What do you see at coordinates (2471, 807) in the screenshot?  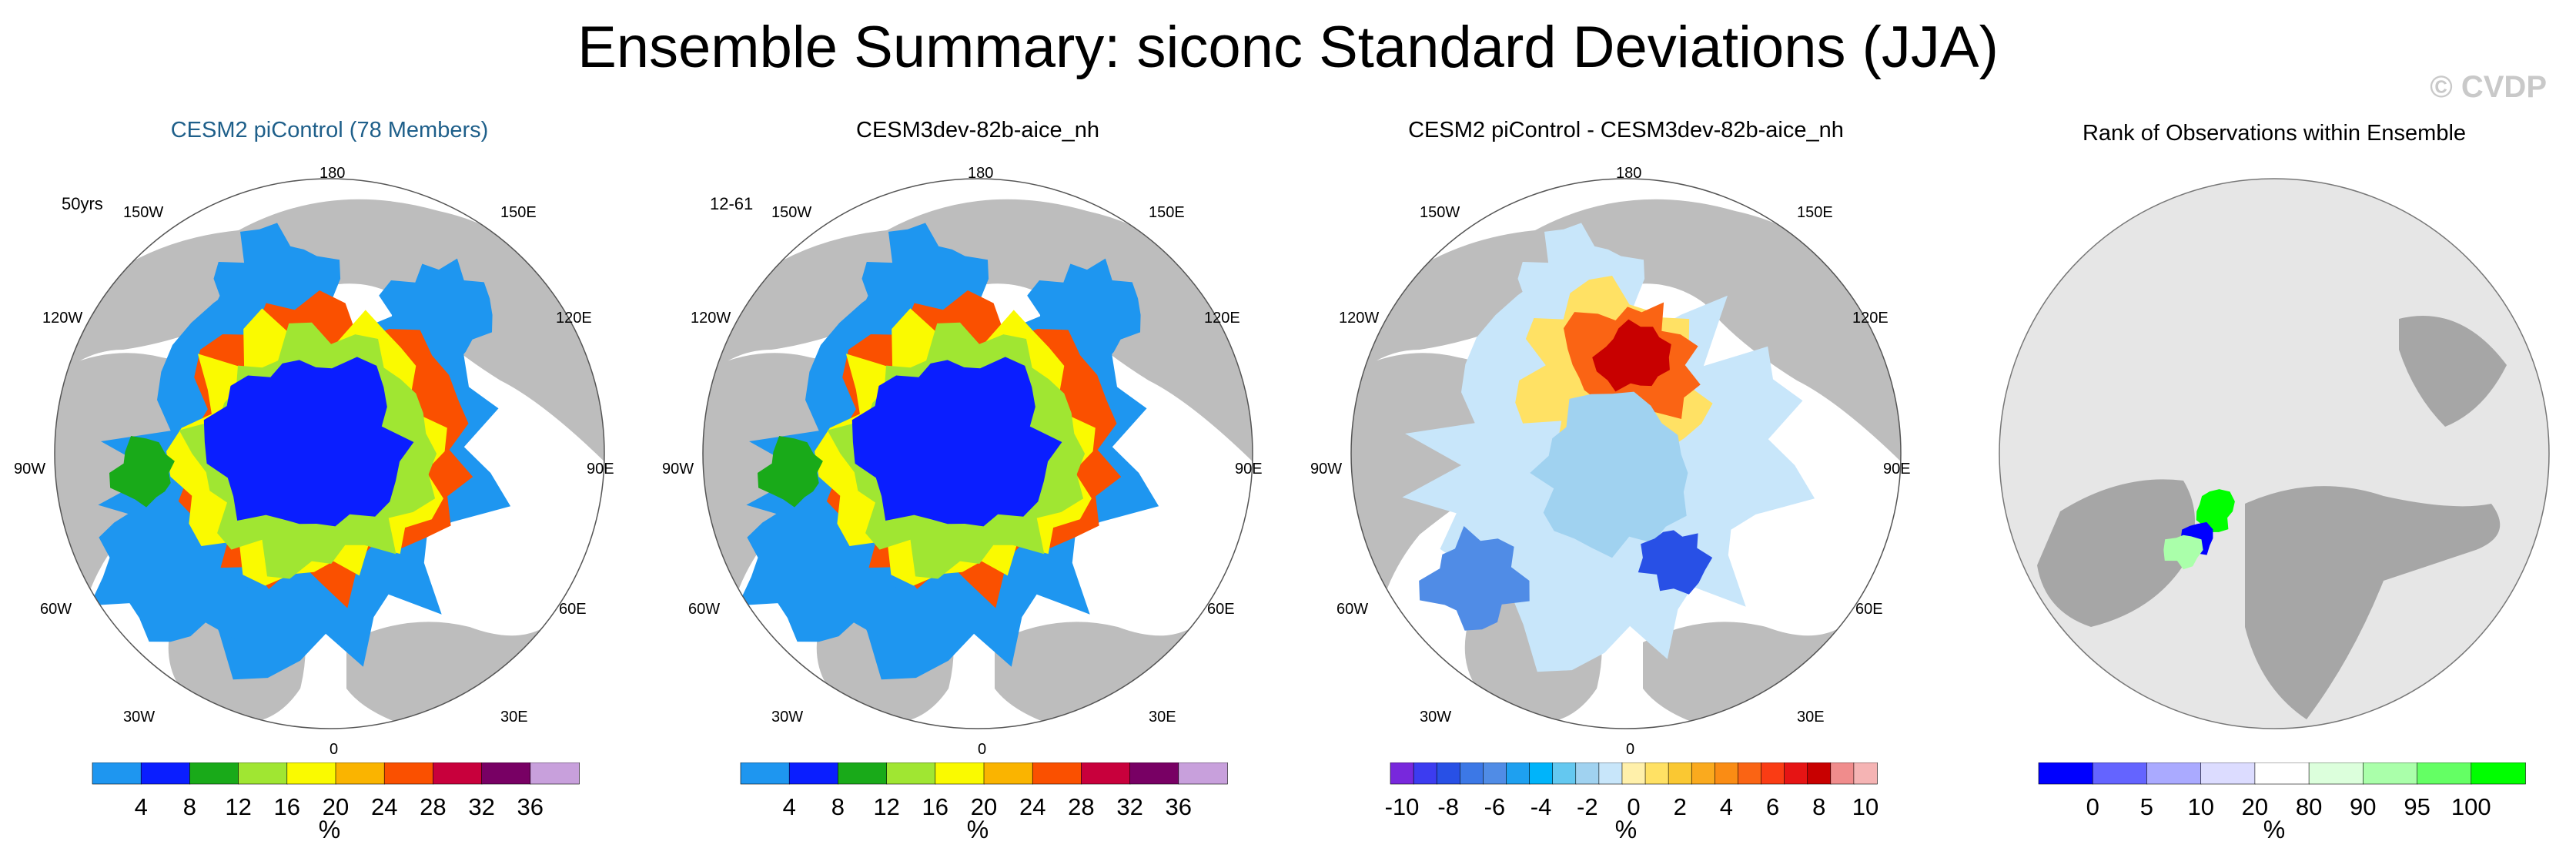 I see `colorbar-tick-label: 100` at bounding box center [2471, 807].